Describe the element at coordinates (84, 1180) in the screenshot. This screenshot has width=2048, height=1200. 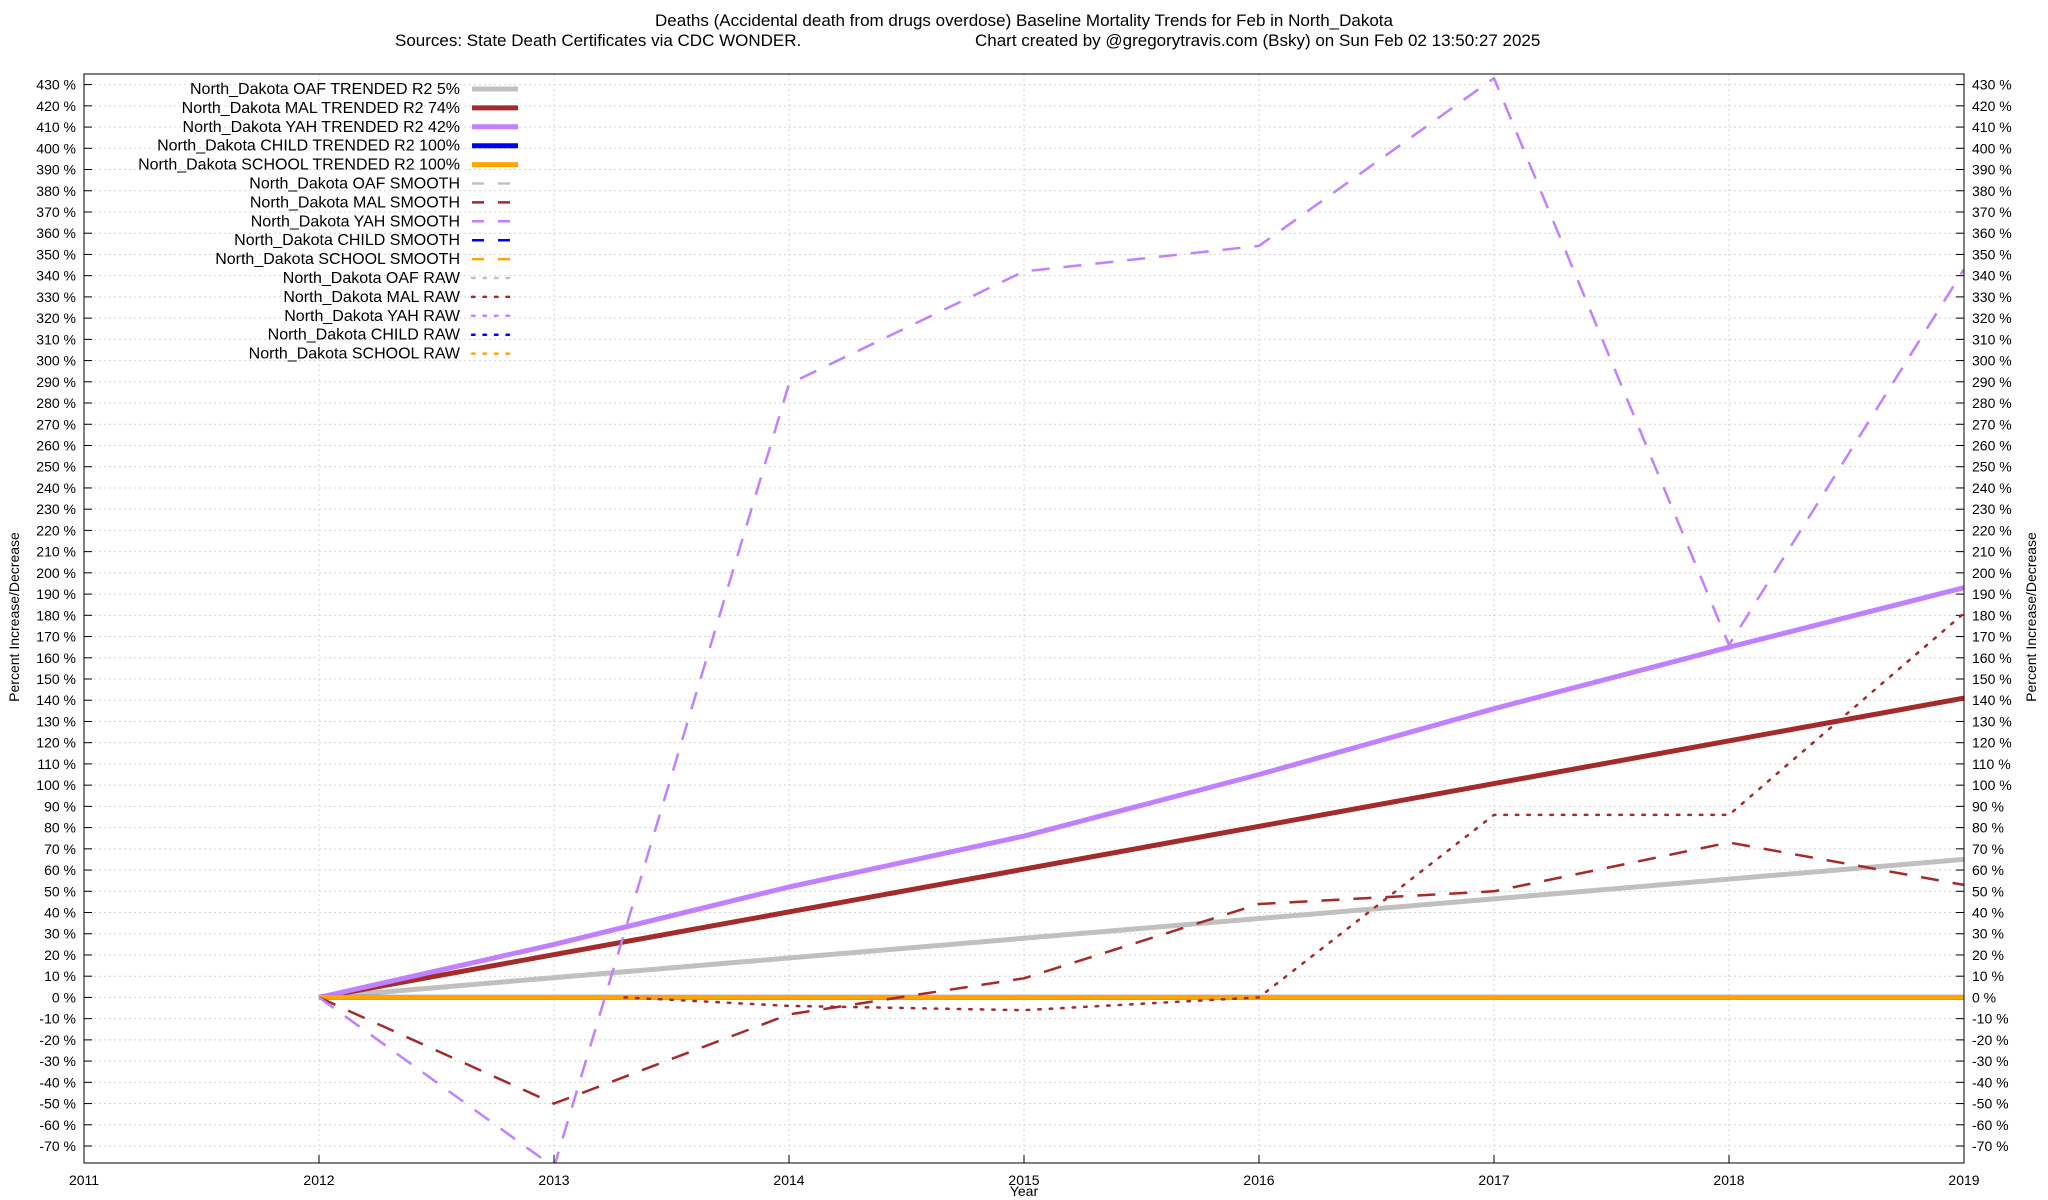
I see `x-tick-label: 2011` at that location.